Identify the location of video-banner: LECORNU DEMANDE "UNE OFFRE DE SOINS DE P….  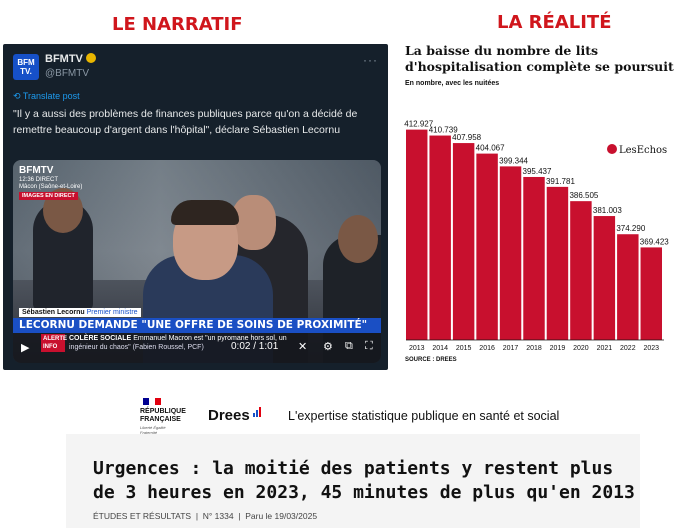
(197, 325).